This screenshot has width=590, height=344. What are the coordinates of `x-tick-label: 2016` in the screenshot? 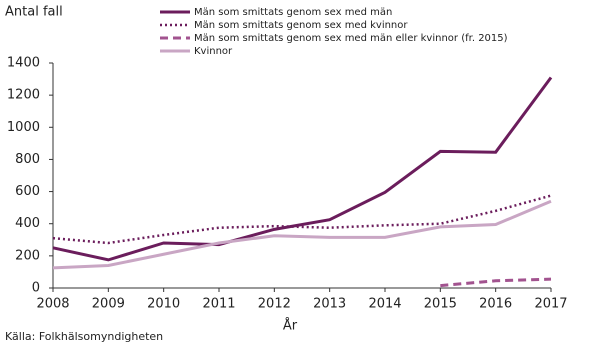 It's located at (495, 304).